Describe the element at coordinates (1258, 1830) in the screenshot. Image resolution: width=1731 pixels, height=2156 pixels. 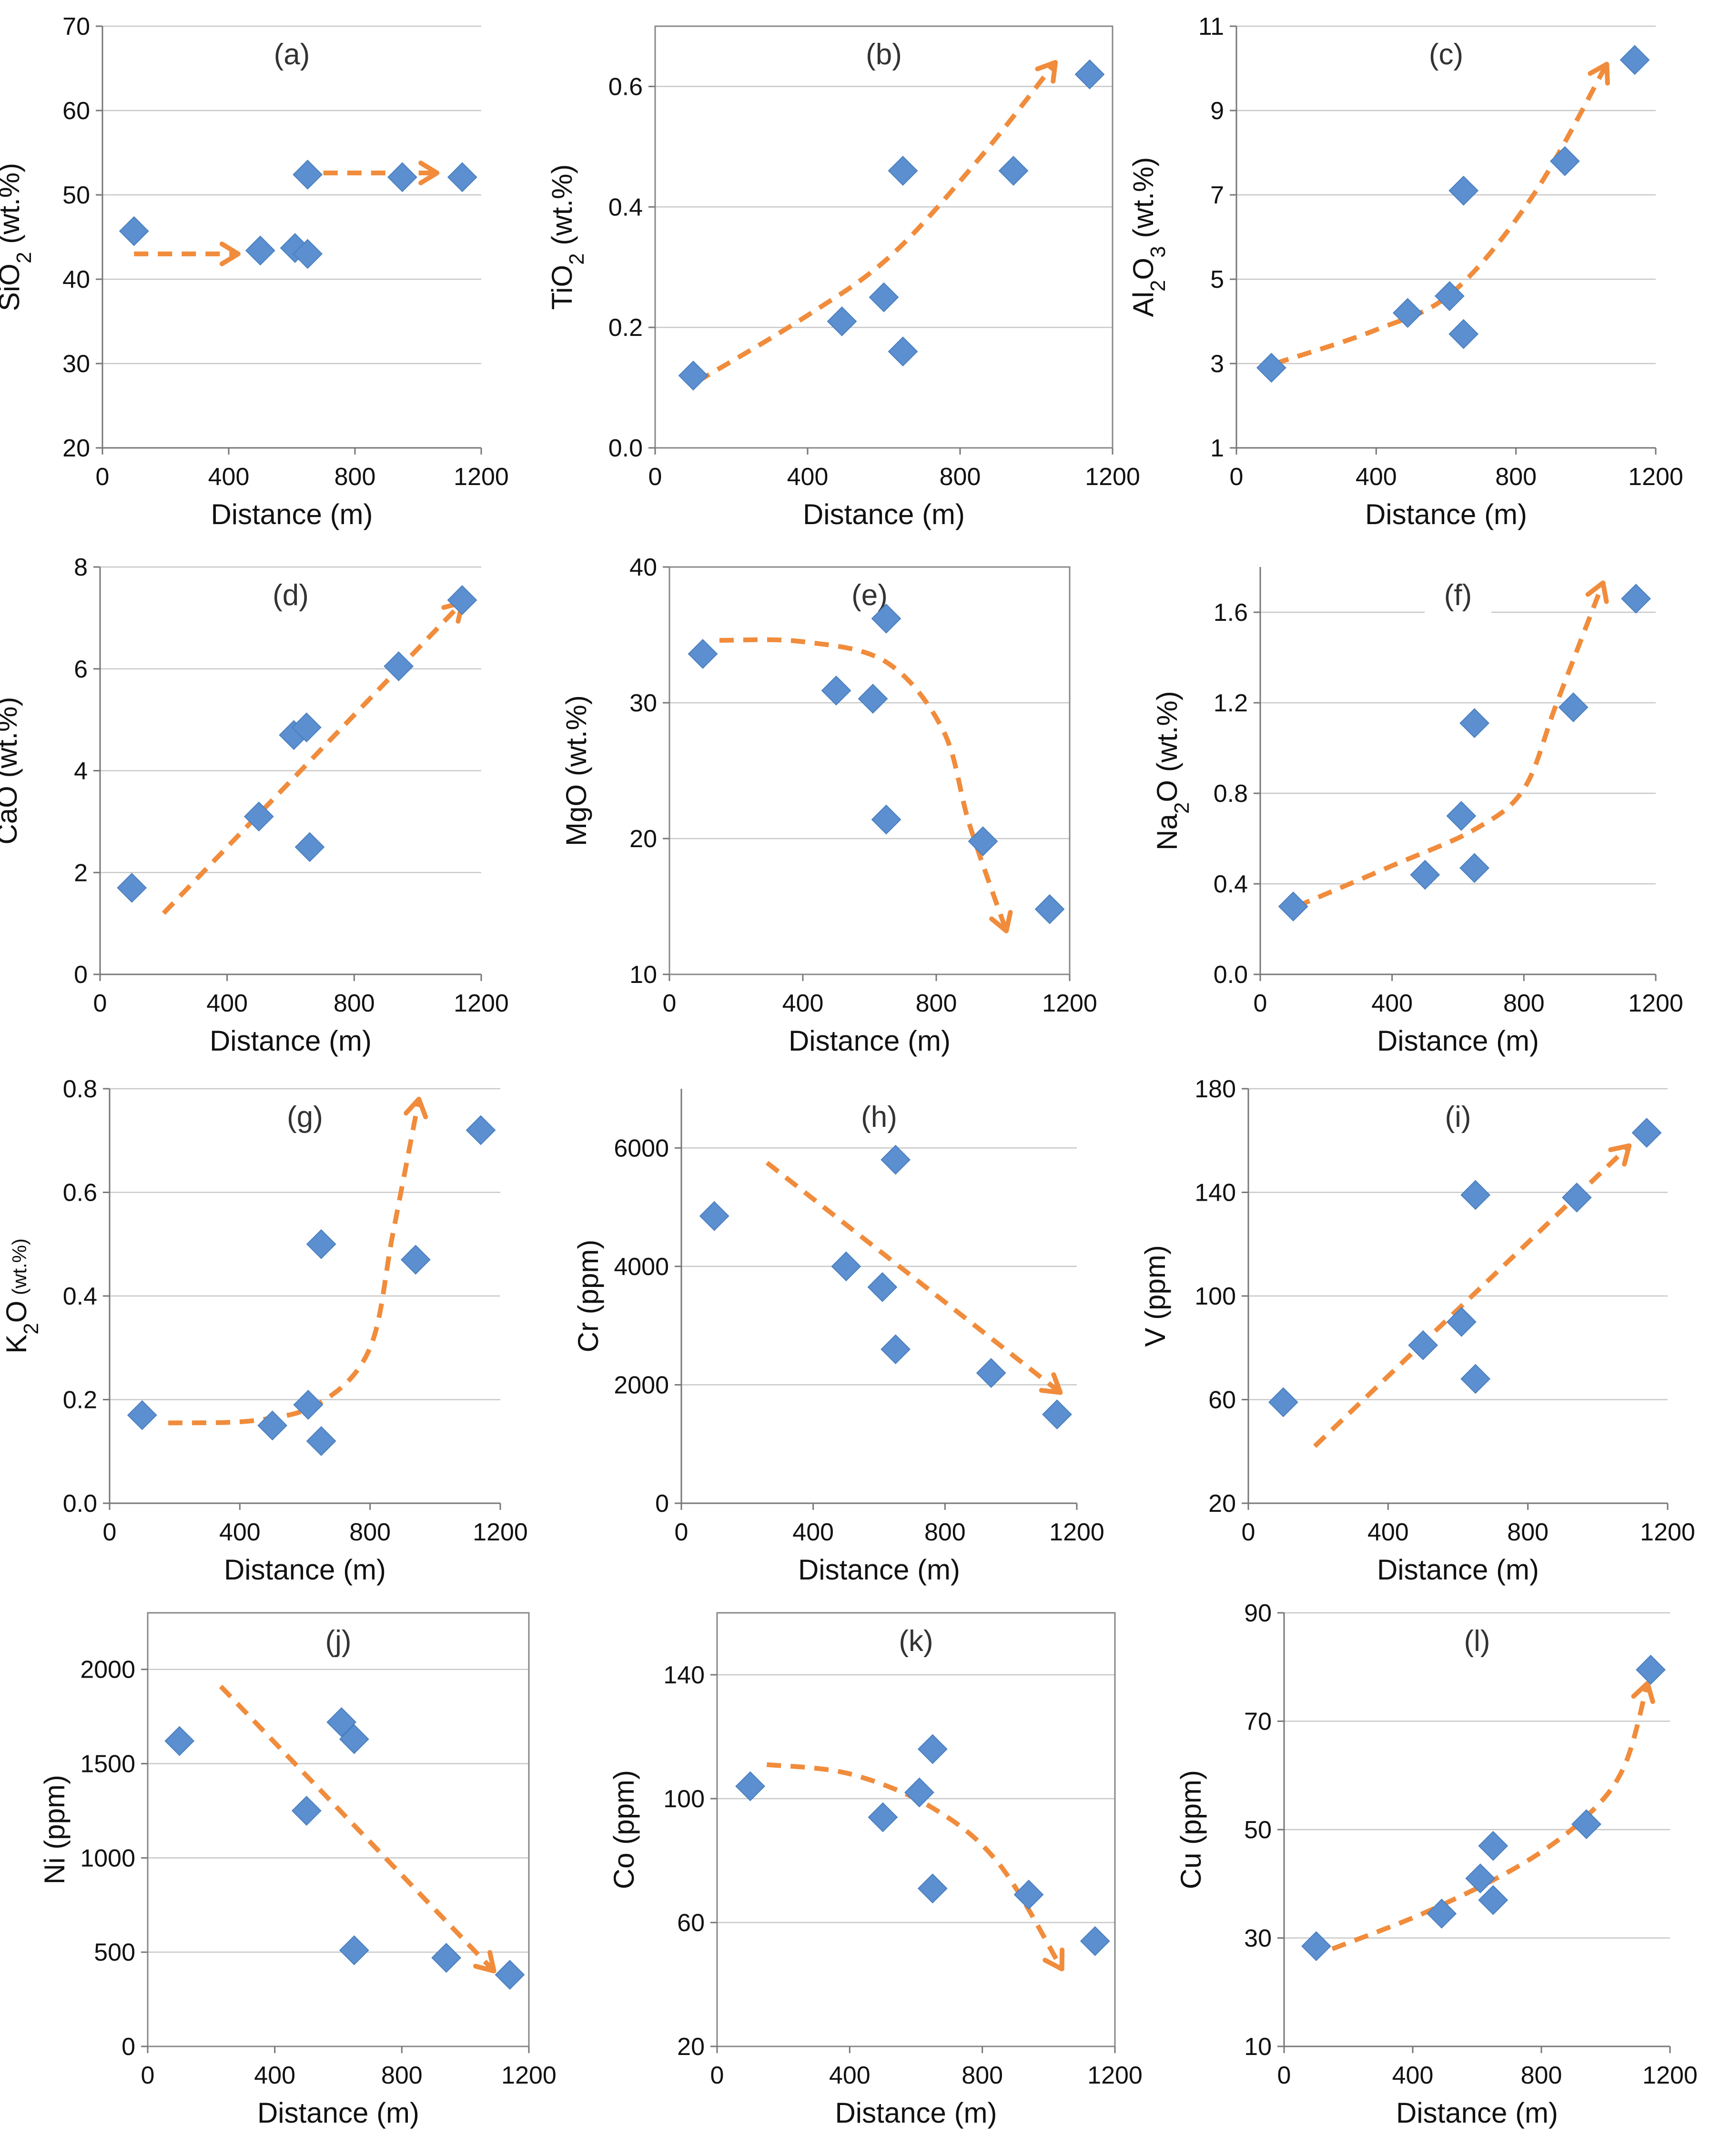
I see `y-tick-label: 50` at that location.